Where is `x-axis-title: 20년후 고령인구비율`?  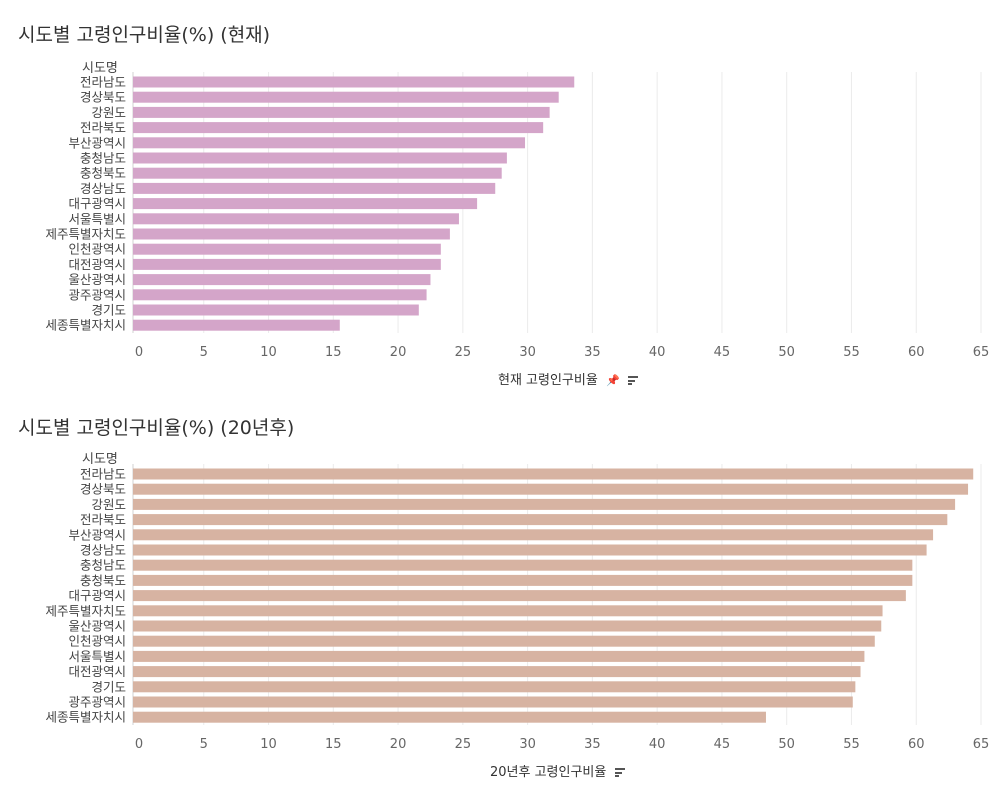 x-axis-title: 20년후 고령인구비율 is located at coordinates (557, 770).